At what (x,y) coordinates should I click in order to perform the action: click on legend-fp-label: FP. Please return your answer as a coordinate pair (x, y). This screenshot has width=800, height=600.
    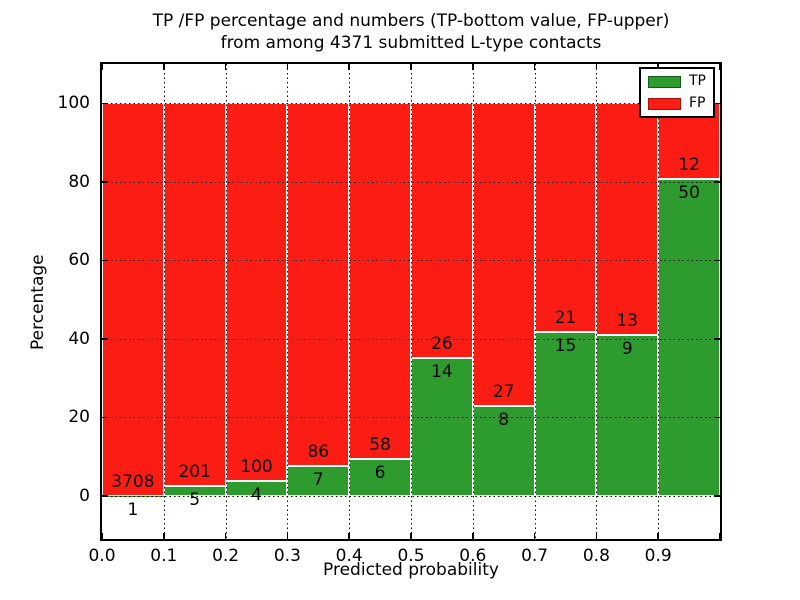
    Looking at the image, I should click on (697, 103).